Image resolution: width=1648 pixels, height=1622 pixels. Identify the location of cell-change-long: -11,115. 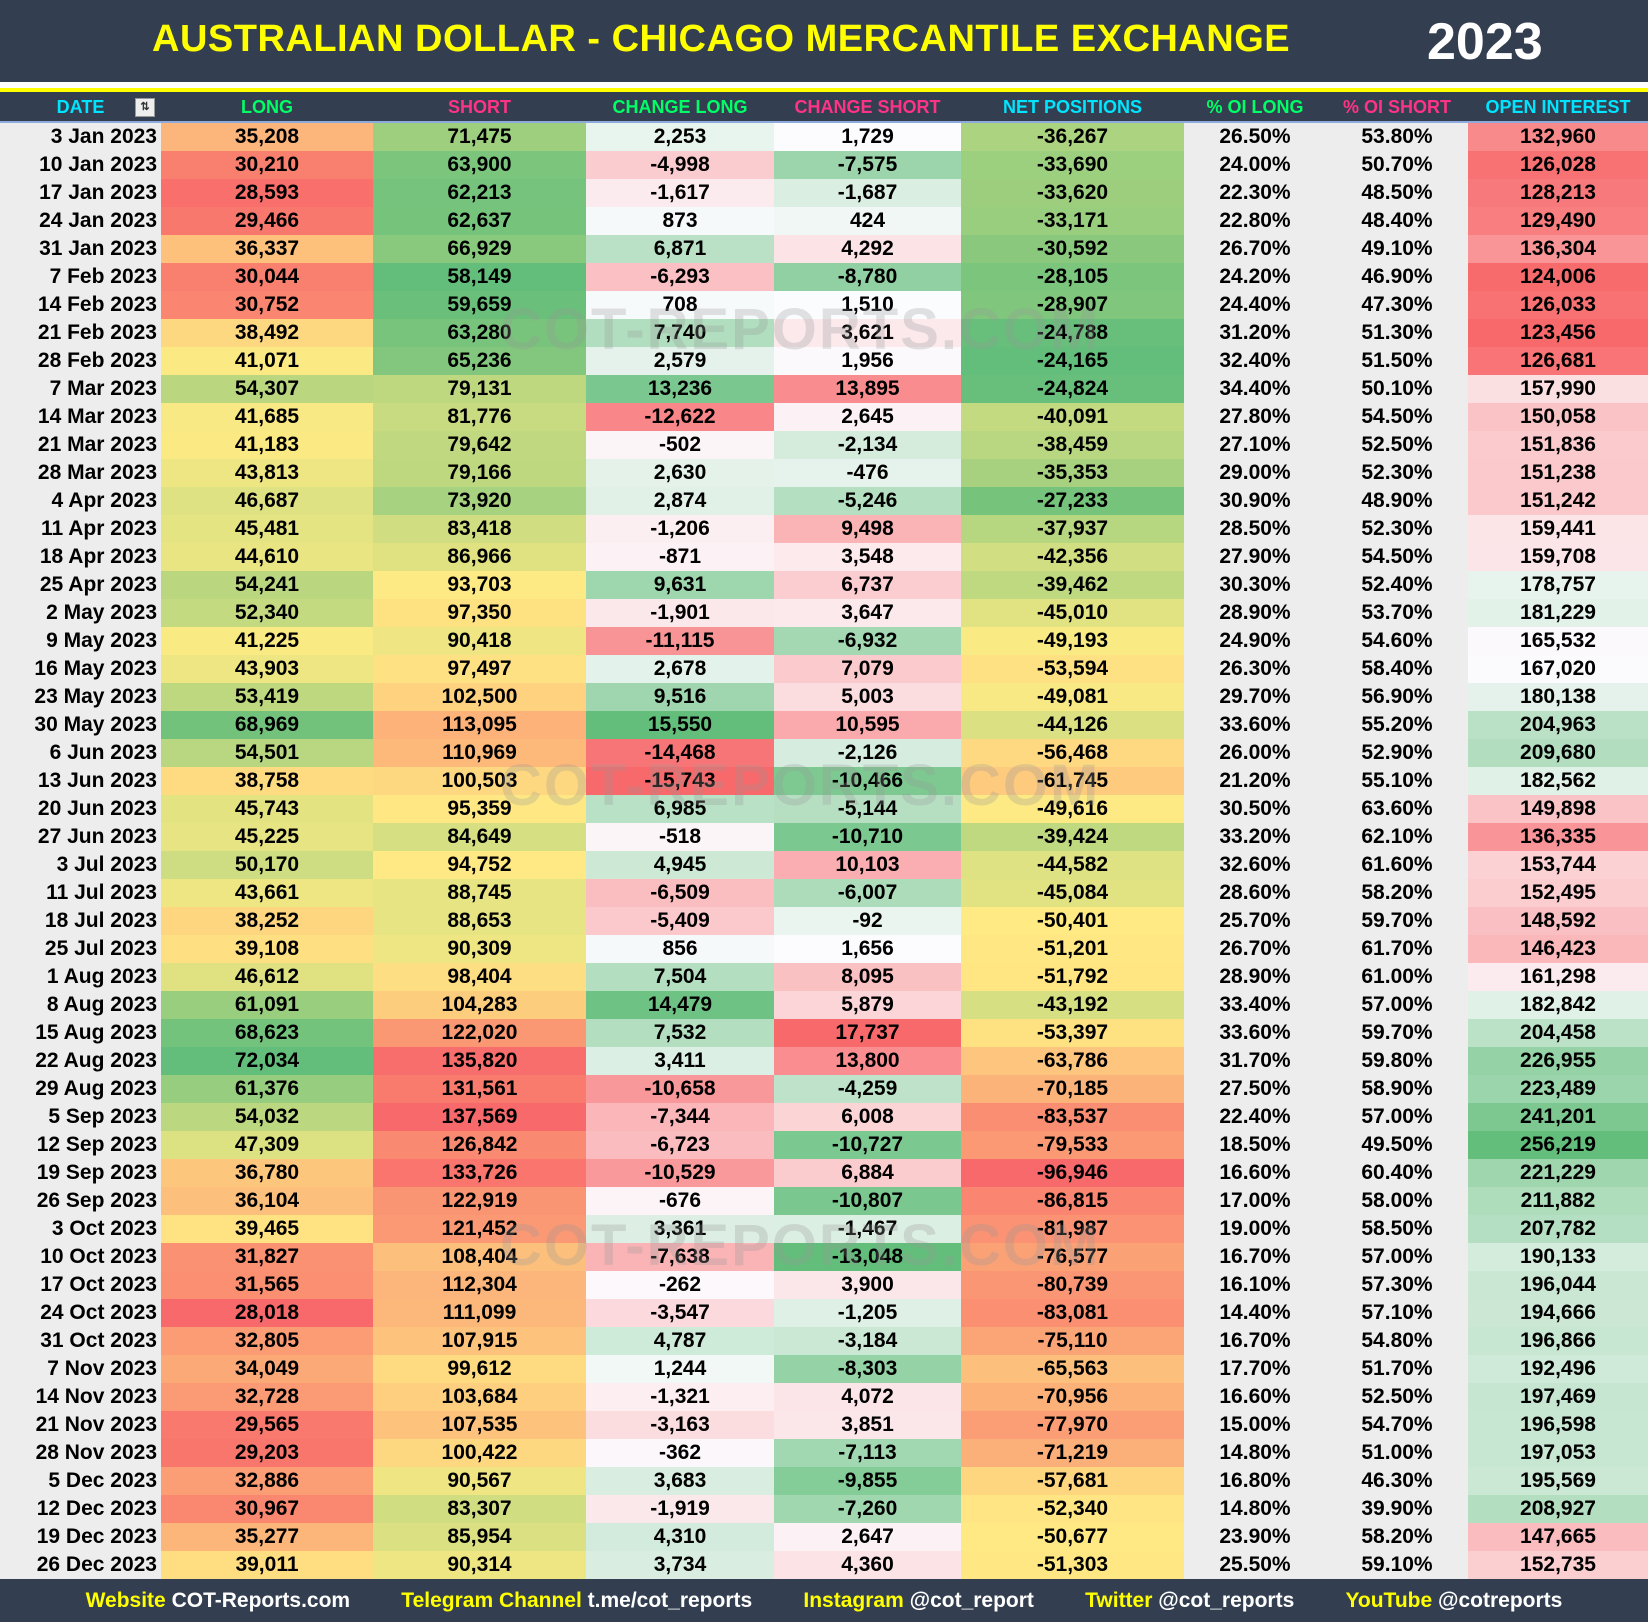
(680, 641).